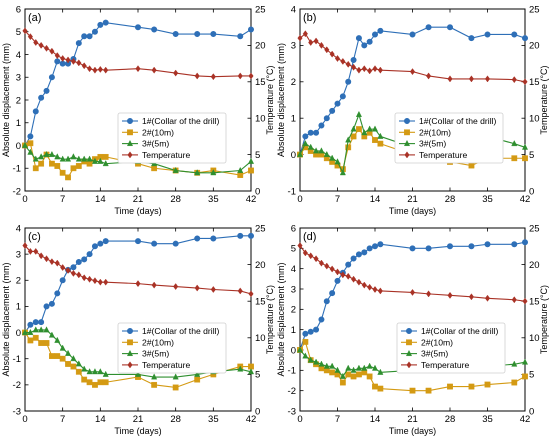 This screenshot has width=550, height=436. What do you see at coordinates (17, 169) in the screenshot?
I see `y-tick-label: -1` at bounding box center [17, 169].